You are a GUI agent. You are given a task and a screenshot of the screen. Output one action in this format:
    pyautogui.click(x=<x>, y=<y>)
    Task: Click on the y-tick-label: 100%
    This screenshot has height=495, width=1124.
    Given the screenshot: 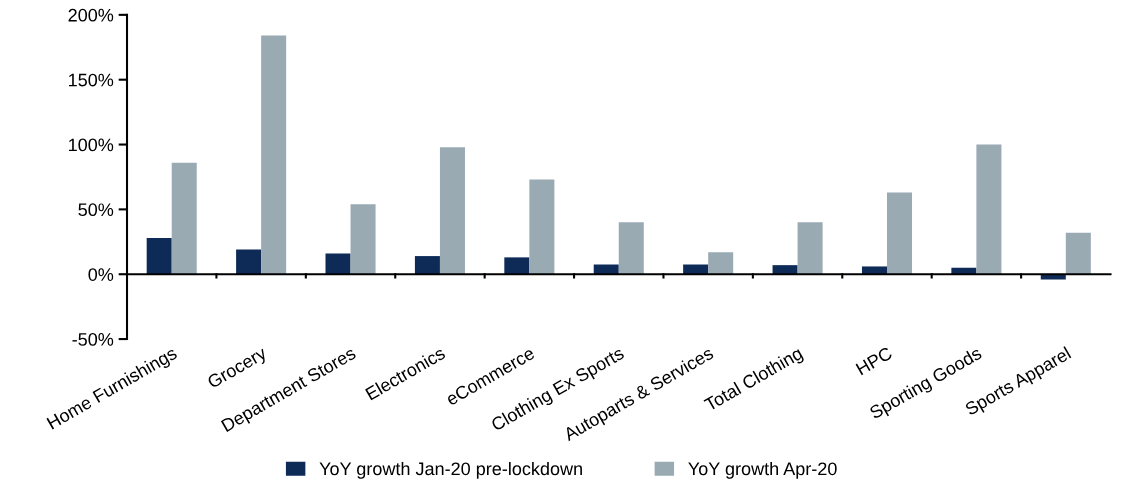 What is the action you would take?
    pyautogui.click(x=91, y=145)
    